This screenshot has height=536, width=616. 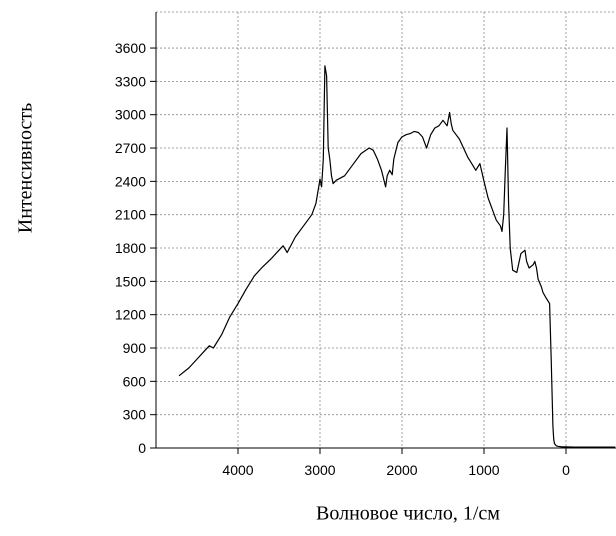 I want to click on y-tick-label: 900, so click(x=135, y=348).